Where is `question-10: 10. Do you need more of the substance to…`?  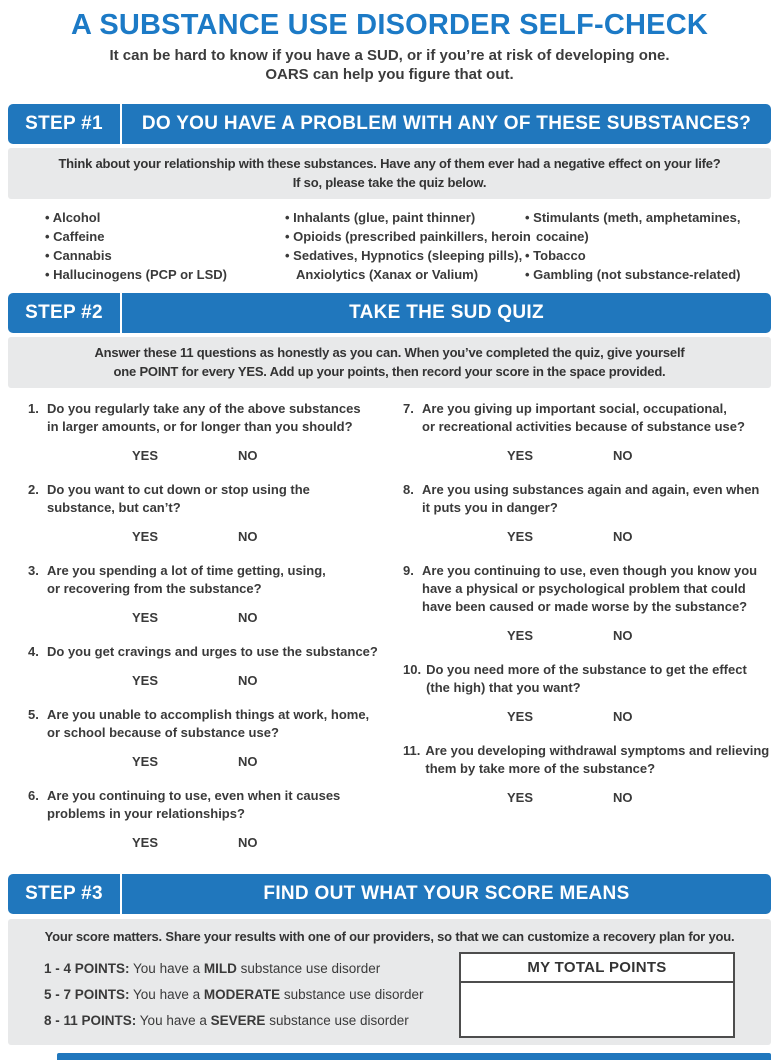
question-10: 10. Do you need more of the substance to… is located at coordinates (591, 679).